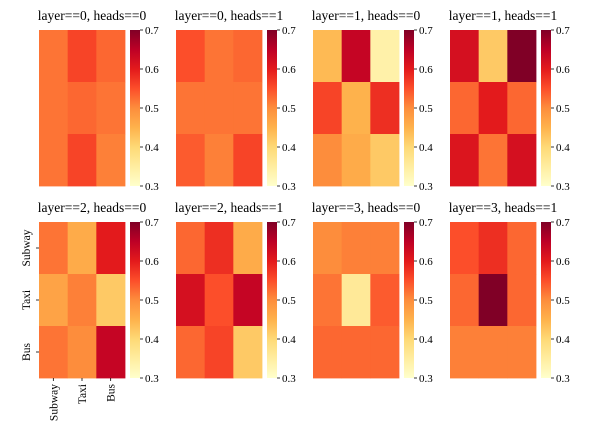 This screenshot has width=611, height=440. Describe the element at coordinates (366, 15) in the screenshot. I see `panel-title: layer==1, heads==0` at that location.